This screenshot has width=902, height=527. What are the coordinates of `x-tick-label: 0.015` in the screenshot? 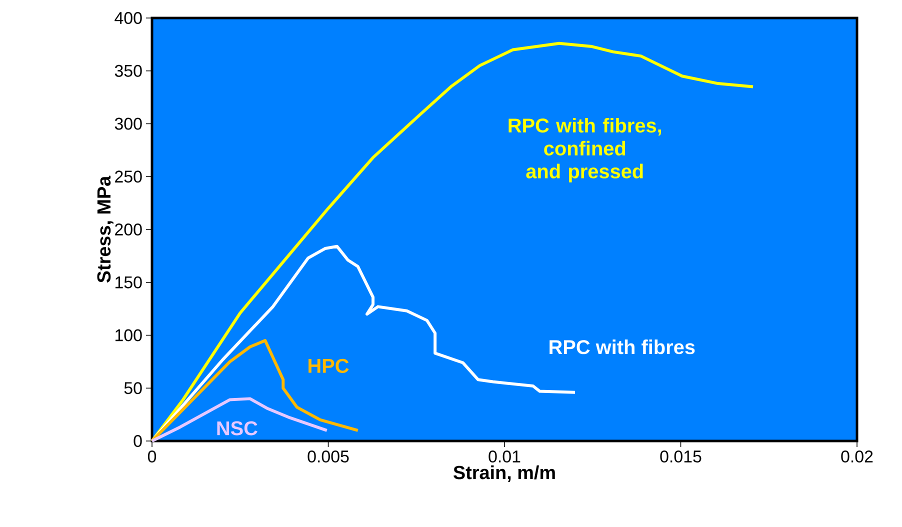 It's located at (681, 456).